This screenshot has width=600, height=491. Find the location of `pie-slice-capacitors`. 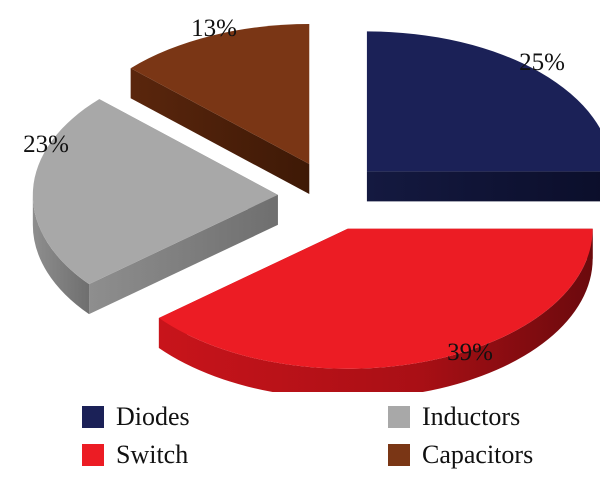

pie-slice-capacitors is located at coordinates (220, 109).